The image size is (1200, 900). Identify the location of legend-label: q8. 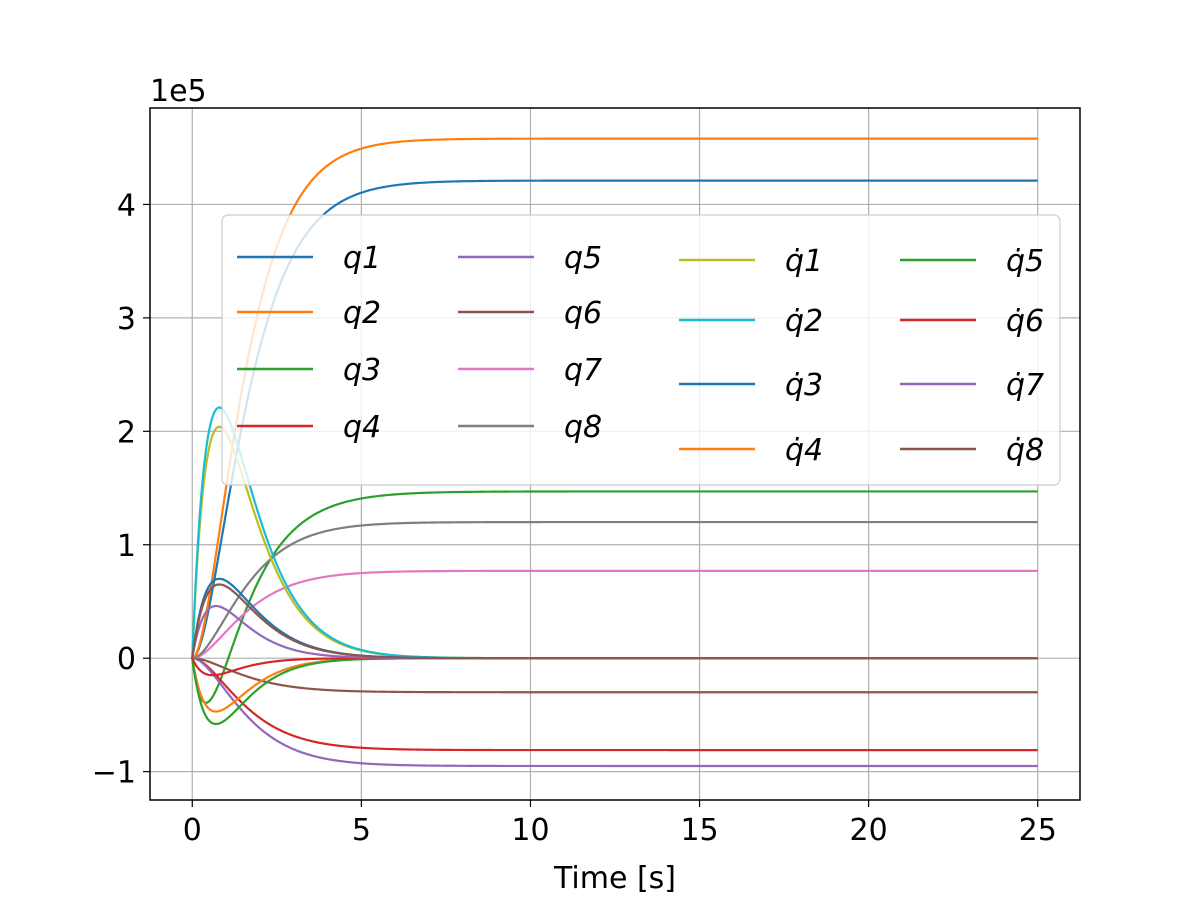
(583, 427).